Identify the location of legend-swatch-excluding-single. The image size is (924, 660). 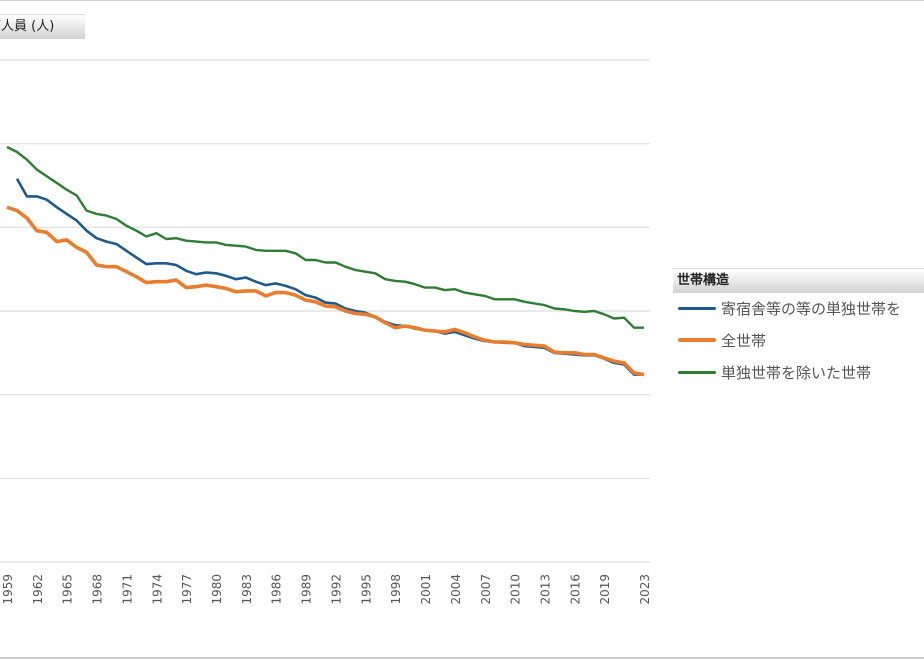
(697, 372).